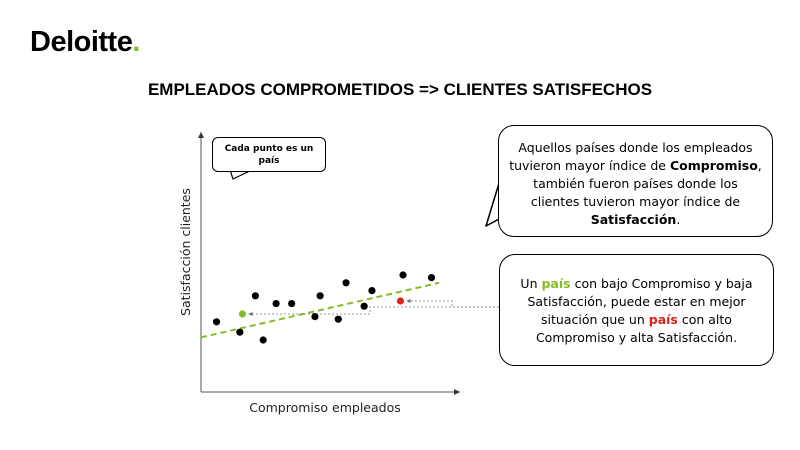  I want to click on scatter-point-green, so click(242, 314).